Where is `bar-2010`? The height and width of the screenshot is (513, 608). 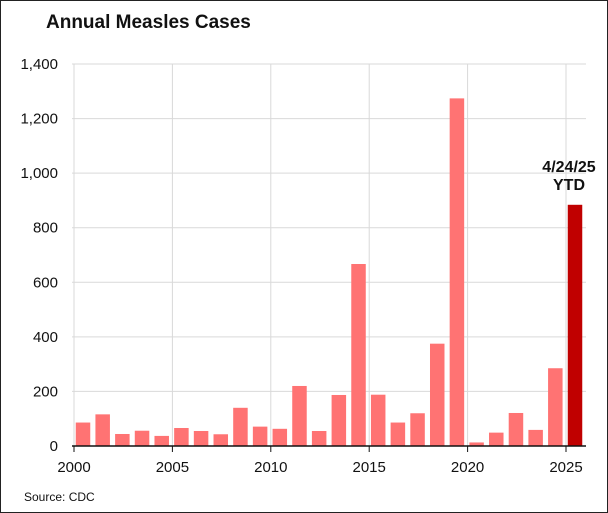
bar-2010 is located at coordinates (280, 437).